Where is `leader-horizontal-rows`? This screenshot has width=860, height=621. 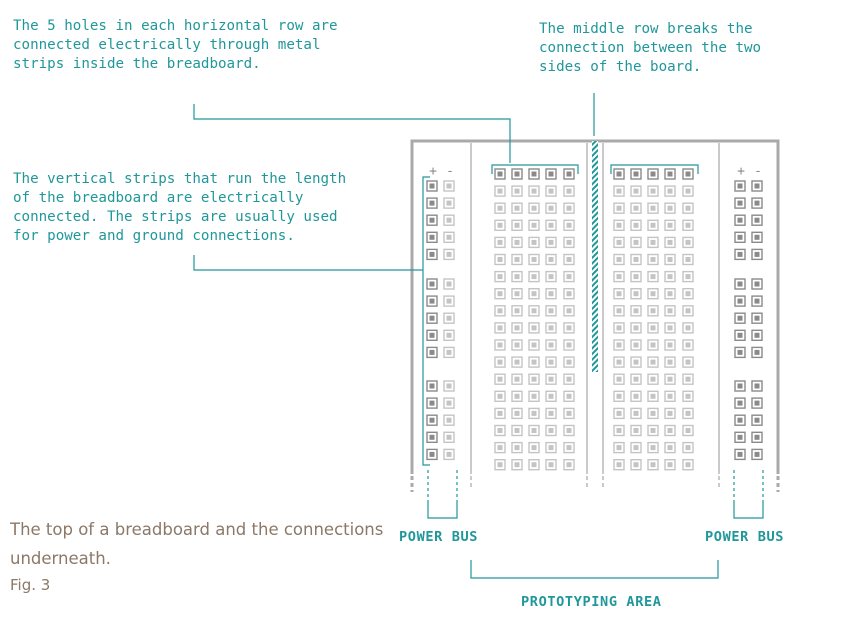 leader-horizontal-rows is located at coordinates (352, 133).